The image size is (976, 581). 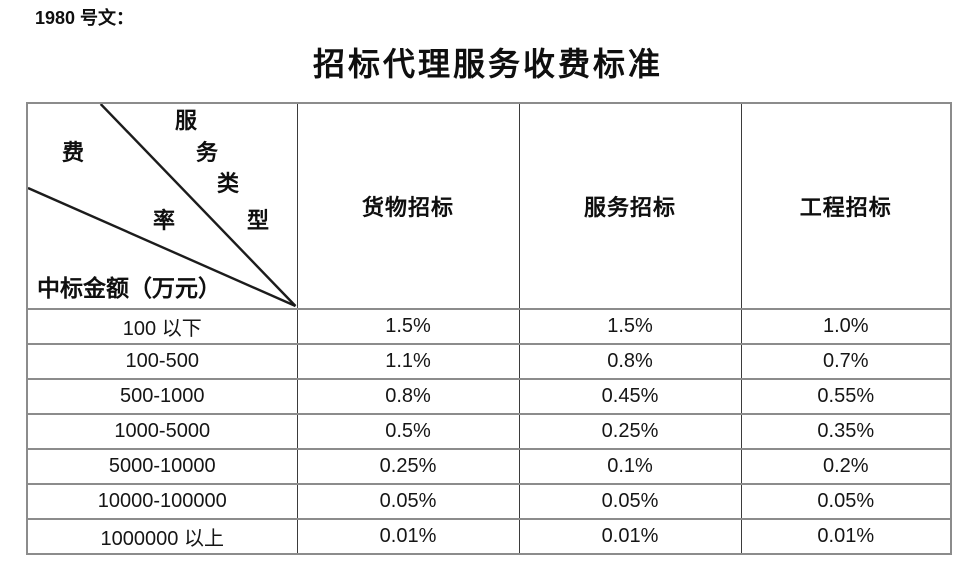 I want to click on rate-cell-services: 0.8%, so click(x=630, y=361).